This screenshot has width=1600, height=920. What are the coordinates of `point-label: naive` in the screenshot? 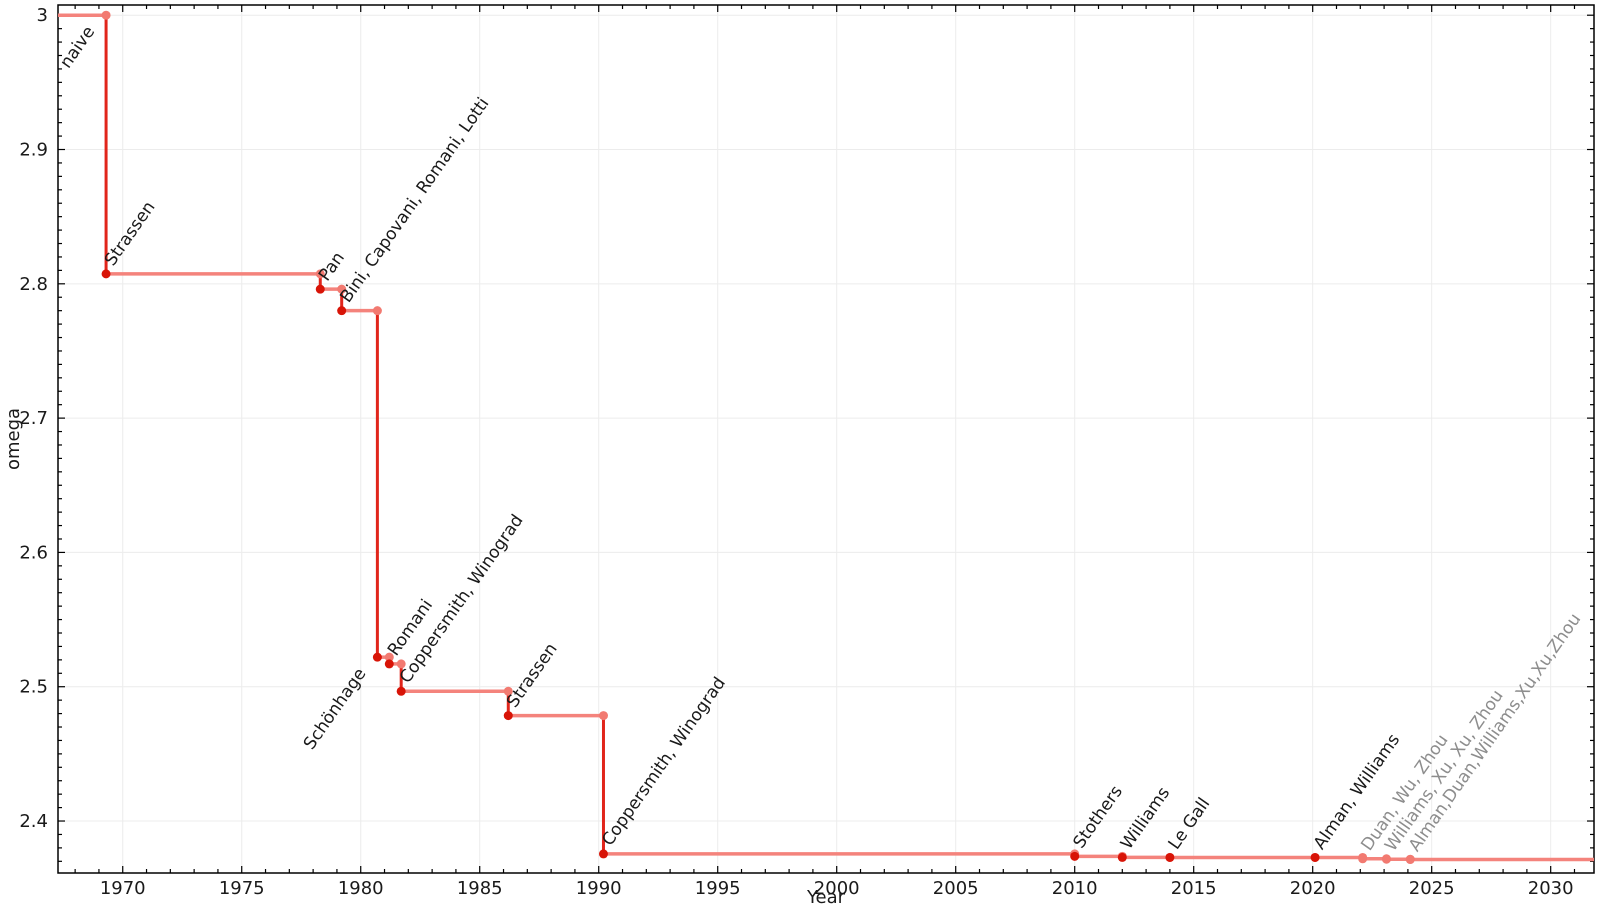 It's located at (77, 48).